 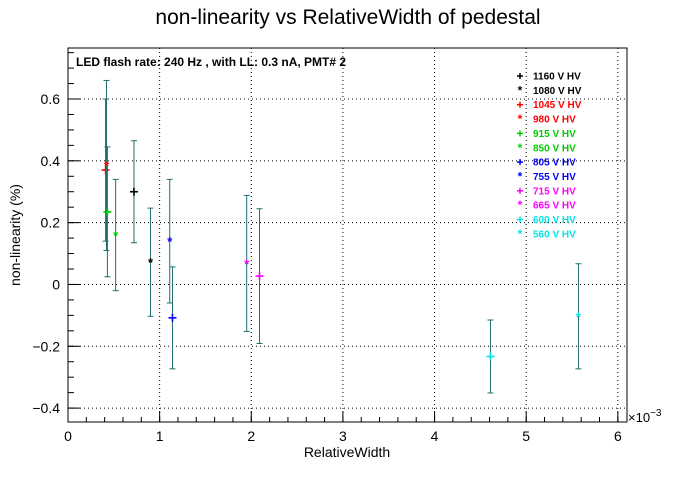 I want to click on x-tick-label: 4, so click(x=435, y=436).